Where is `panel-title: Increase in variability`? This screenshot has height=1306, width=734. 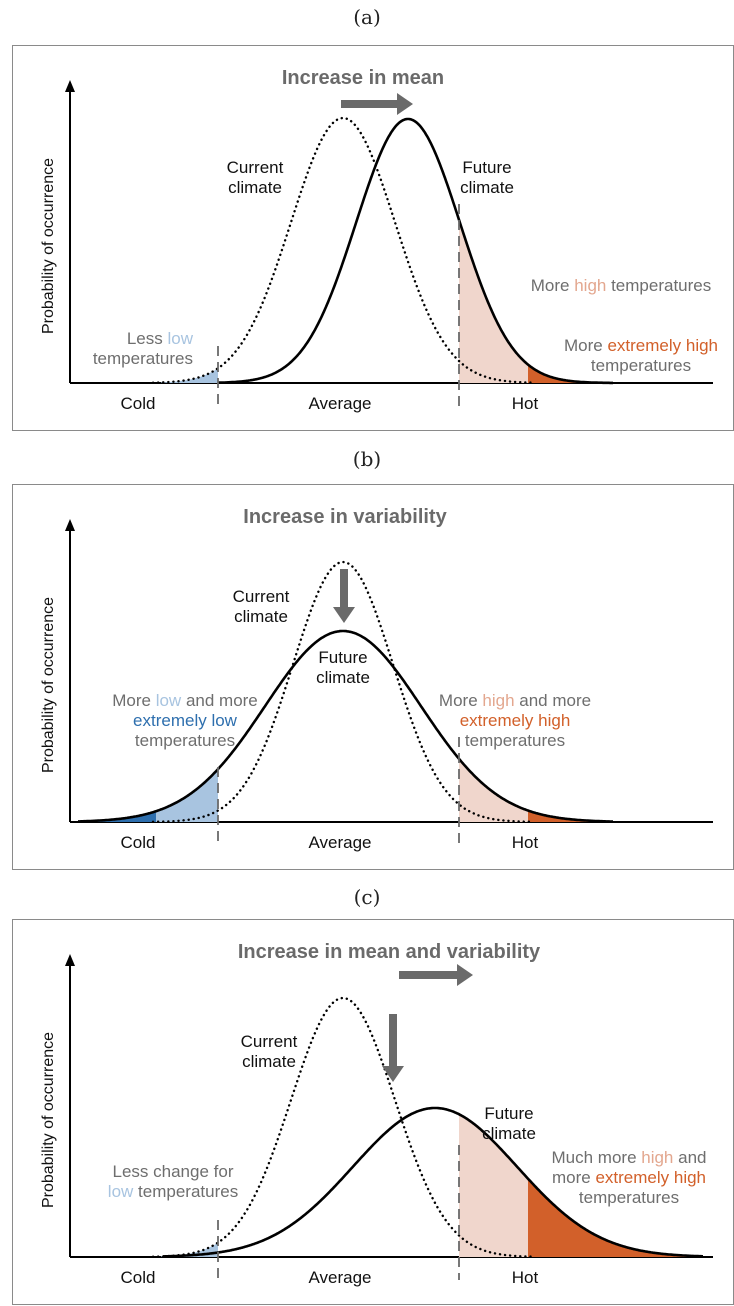
panel-title: Increase in variability is located at coordinates (345, 517).